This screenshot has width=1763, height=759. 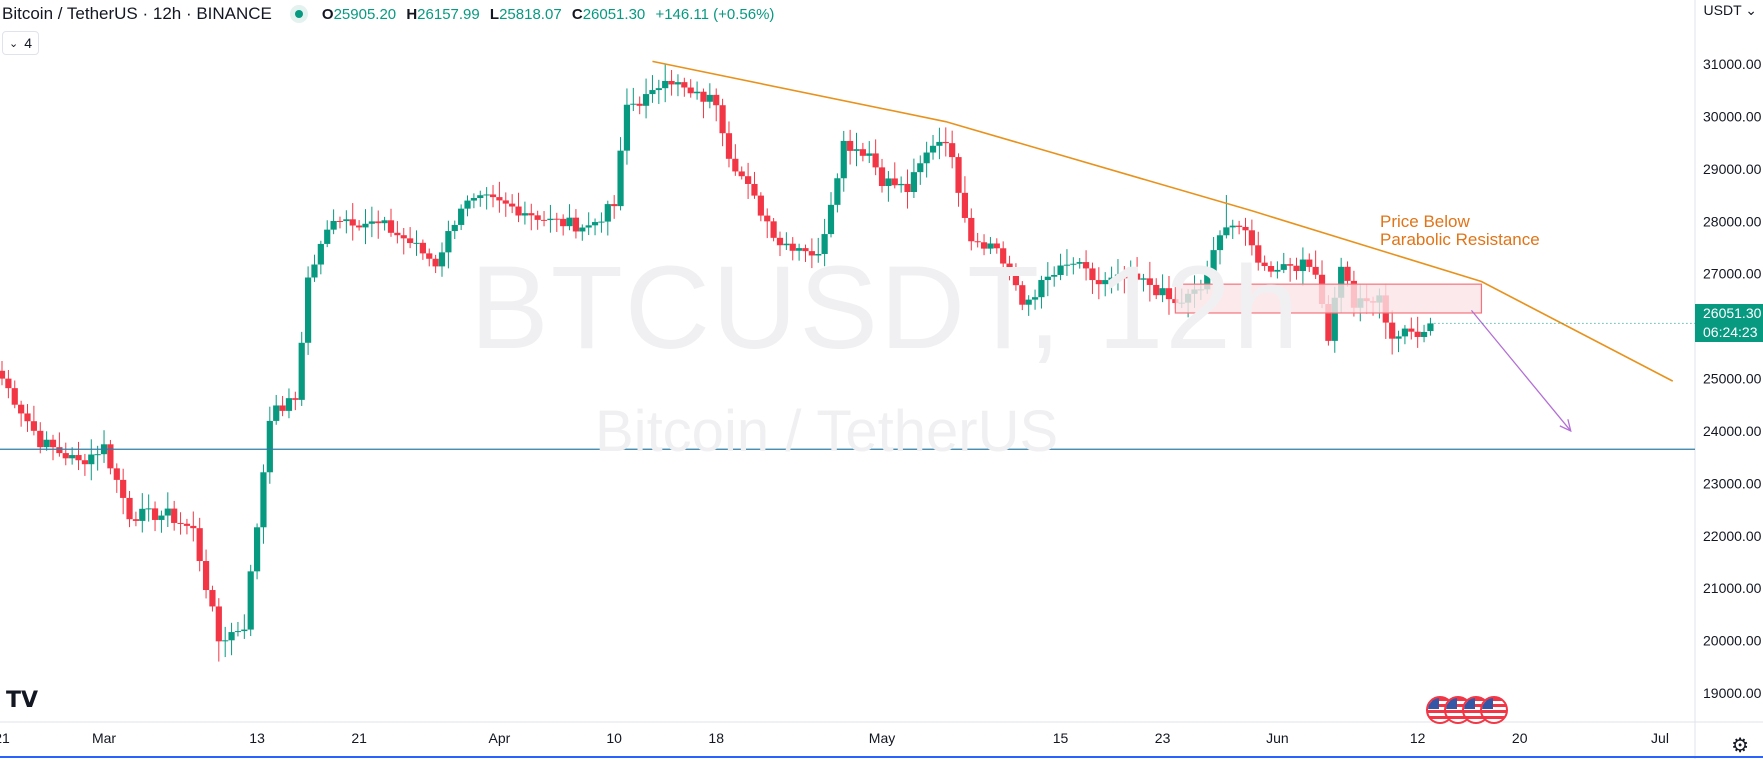 I want to click on us-flag-icon, so click(x=1494, y=710).